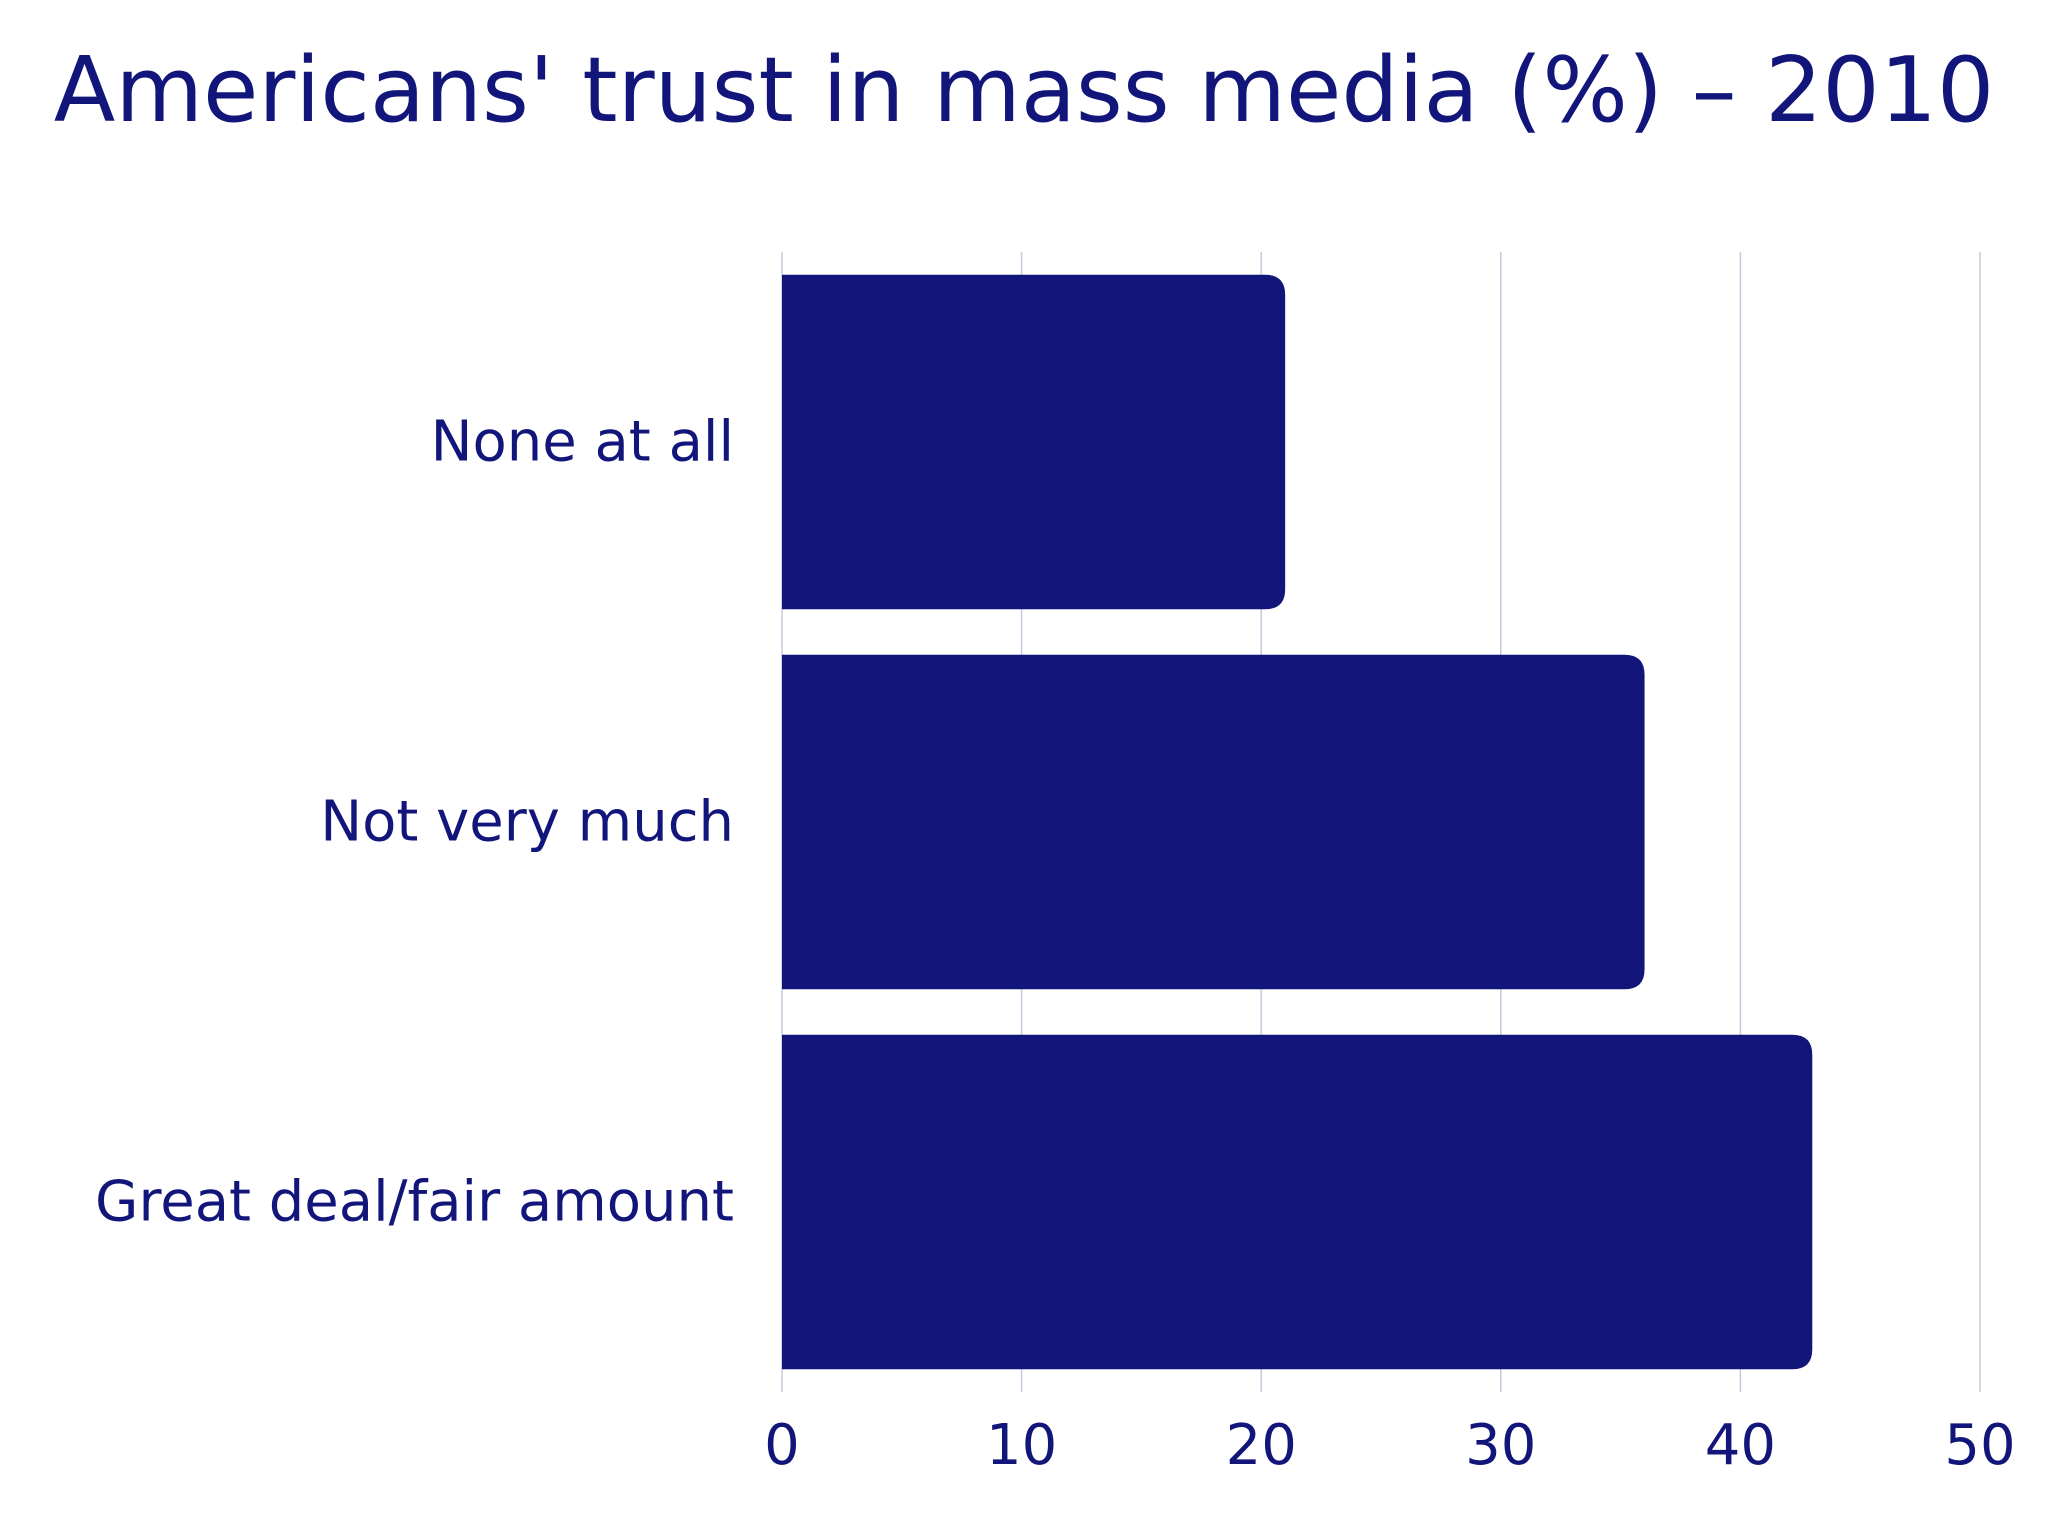  Describe the element at coordinates (1500, 1445) in the screenshot. I see `x-tick-label: 30` at that location.